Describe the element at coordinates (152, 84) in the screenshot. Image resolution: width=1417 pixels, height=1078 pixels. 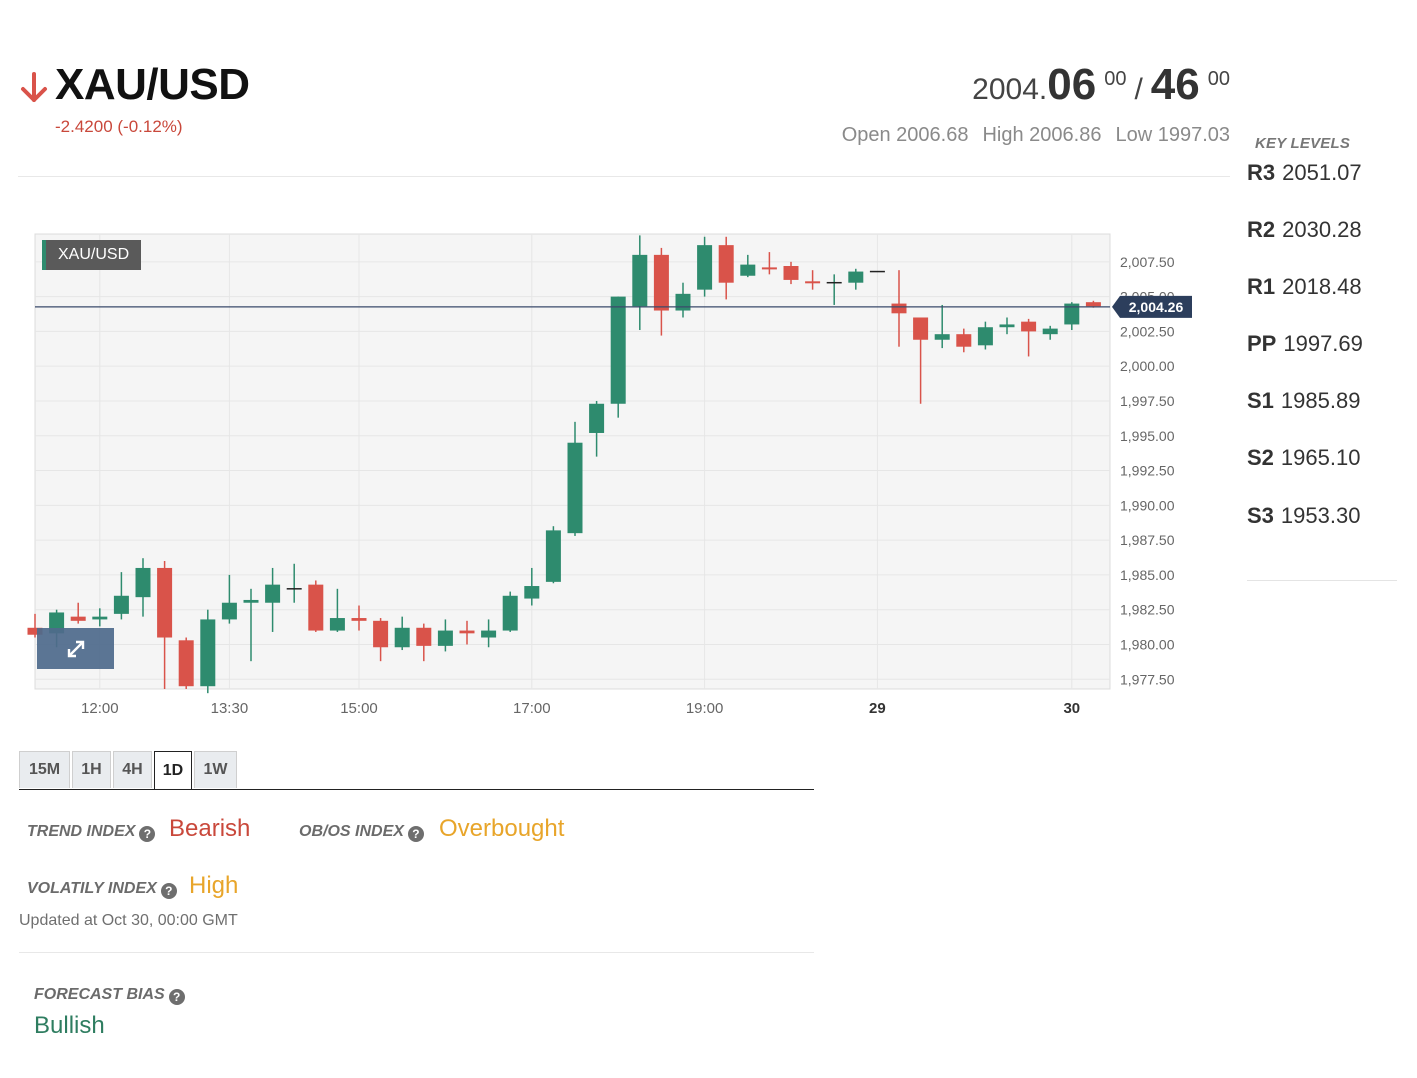
I see `symbol-title: XAU/USD` at that location.